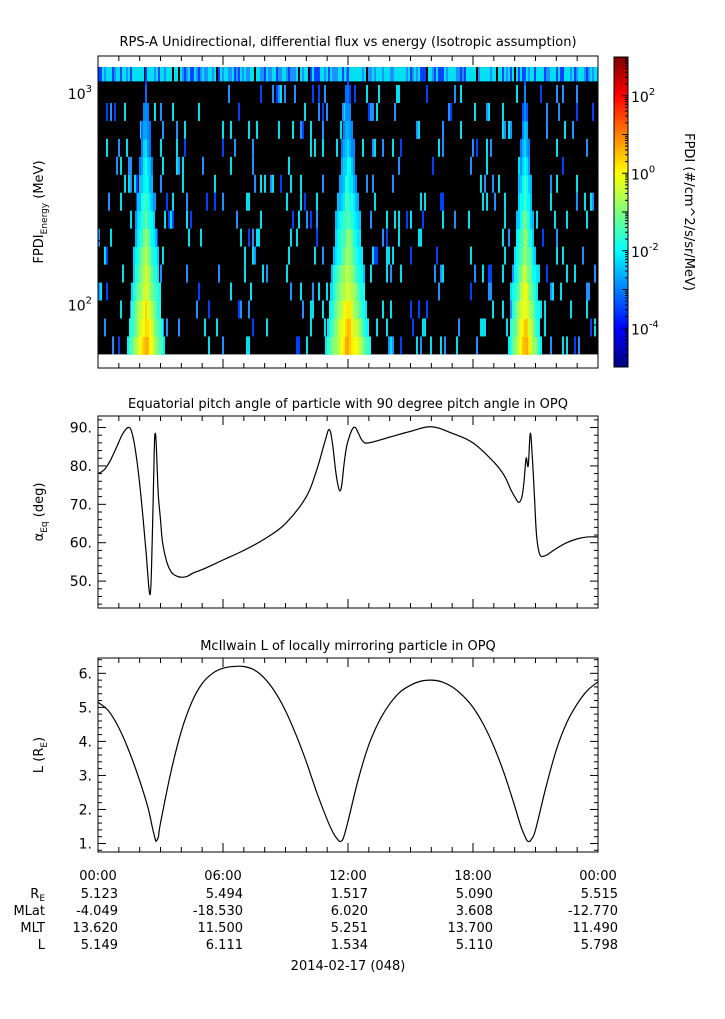 The image size is (725, 1019). I want to click on y-tick-label: 2., so click(85, 810).